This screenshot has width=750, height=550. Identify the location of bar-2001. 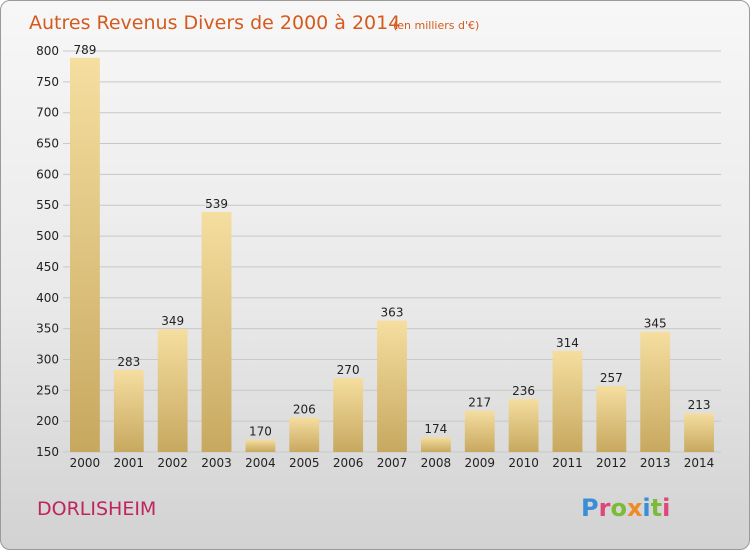
(128, 410).